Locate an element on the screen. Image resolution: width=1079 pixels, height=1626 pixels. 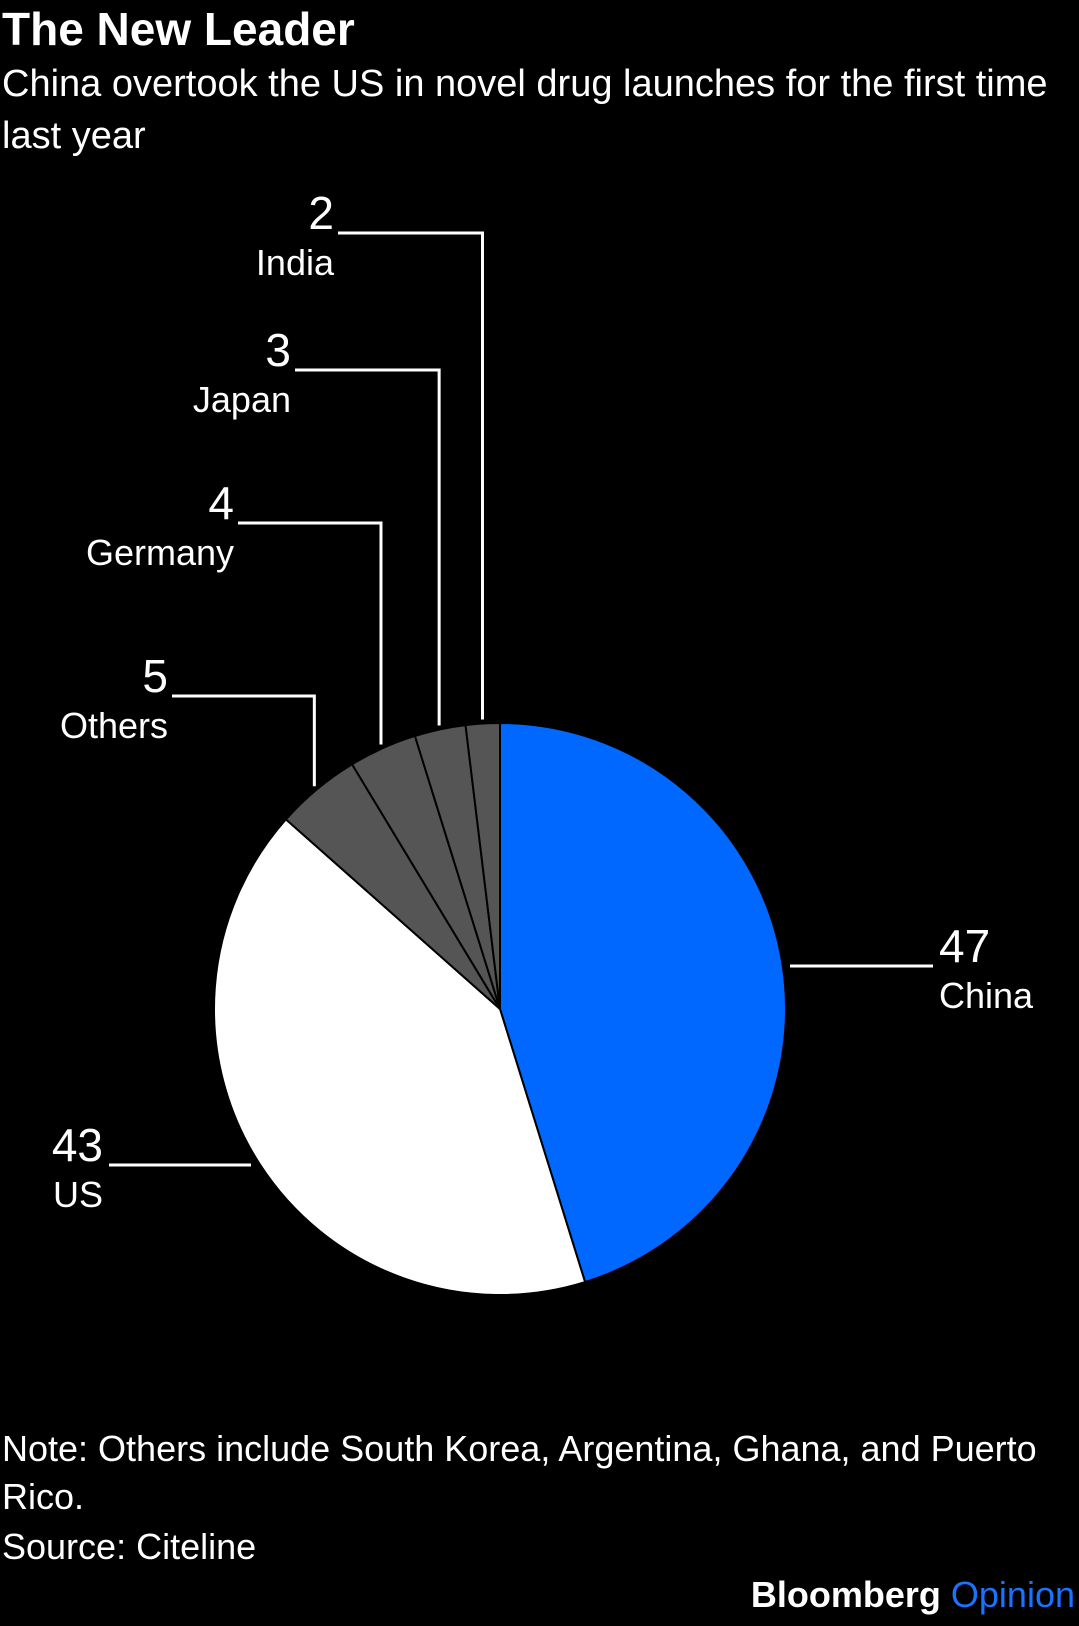
data-label: 47 is located at coordinates (964, 946).